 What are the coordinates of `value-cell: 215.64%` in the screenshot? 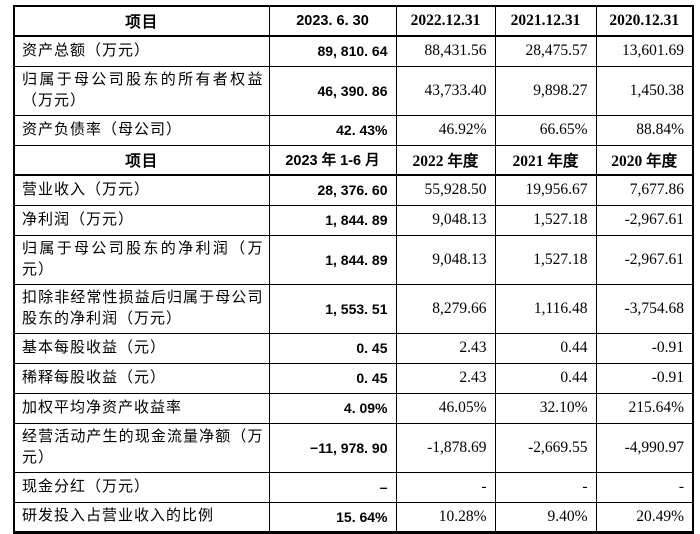 It's located at (644, 408).